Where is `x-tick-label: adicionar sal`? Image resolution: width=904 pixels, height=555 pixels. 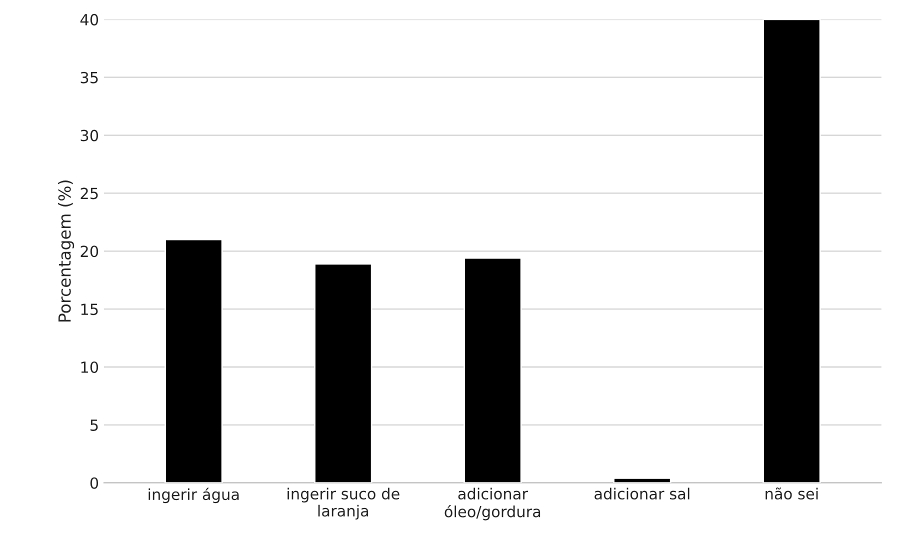
x-tick-label: adicionar sal is located at coordinates (642, 494).